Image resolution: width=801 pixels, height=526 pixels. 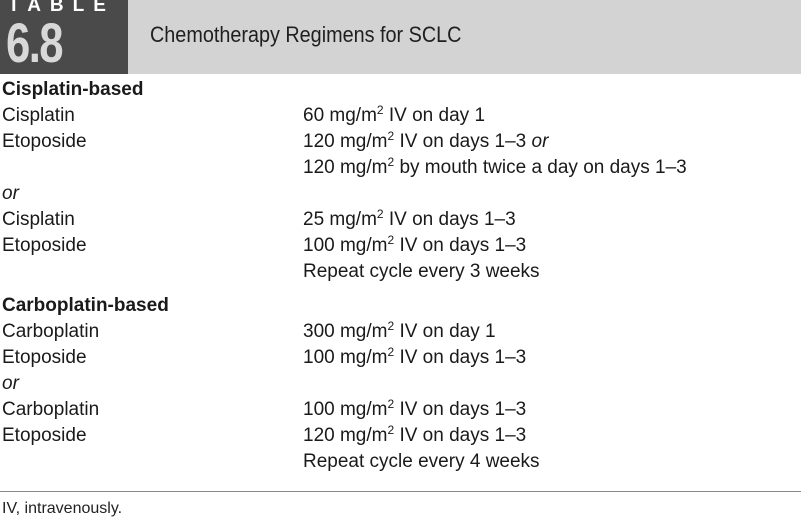 What do you see at coordinates (73, 89) in the screenshot?
I see `section-heading: Cisplatin-based` at bounding box center [73, 89].